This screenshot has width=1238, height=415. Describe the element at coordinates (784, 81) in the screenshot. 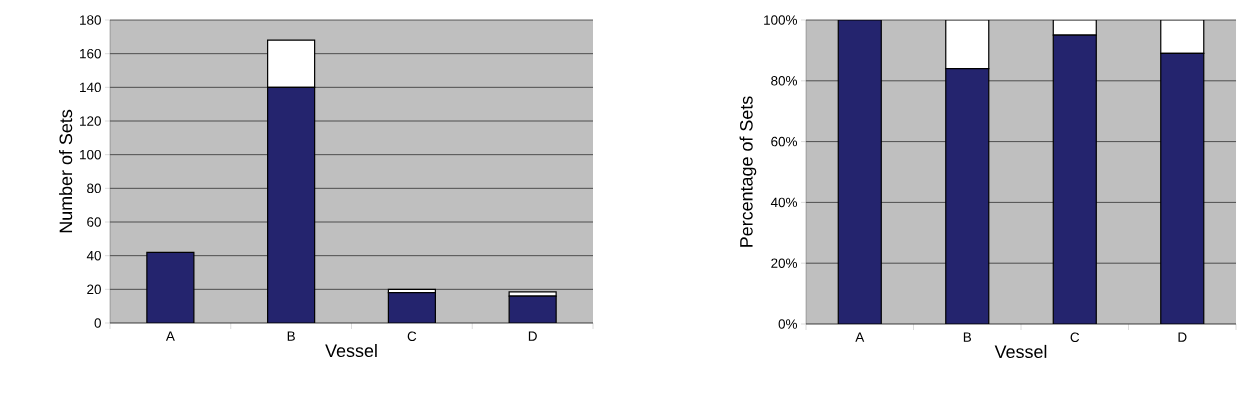

I see `y-tick-label: 80%` at that location.